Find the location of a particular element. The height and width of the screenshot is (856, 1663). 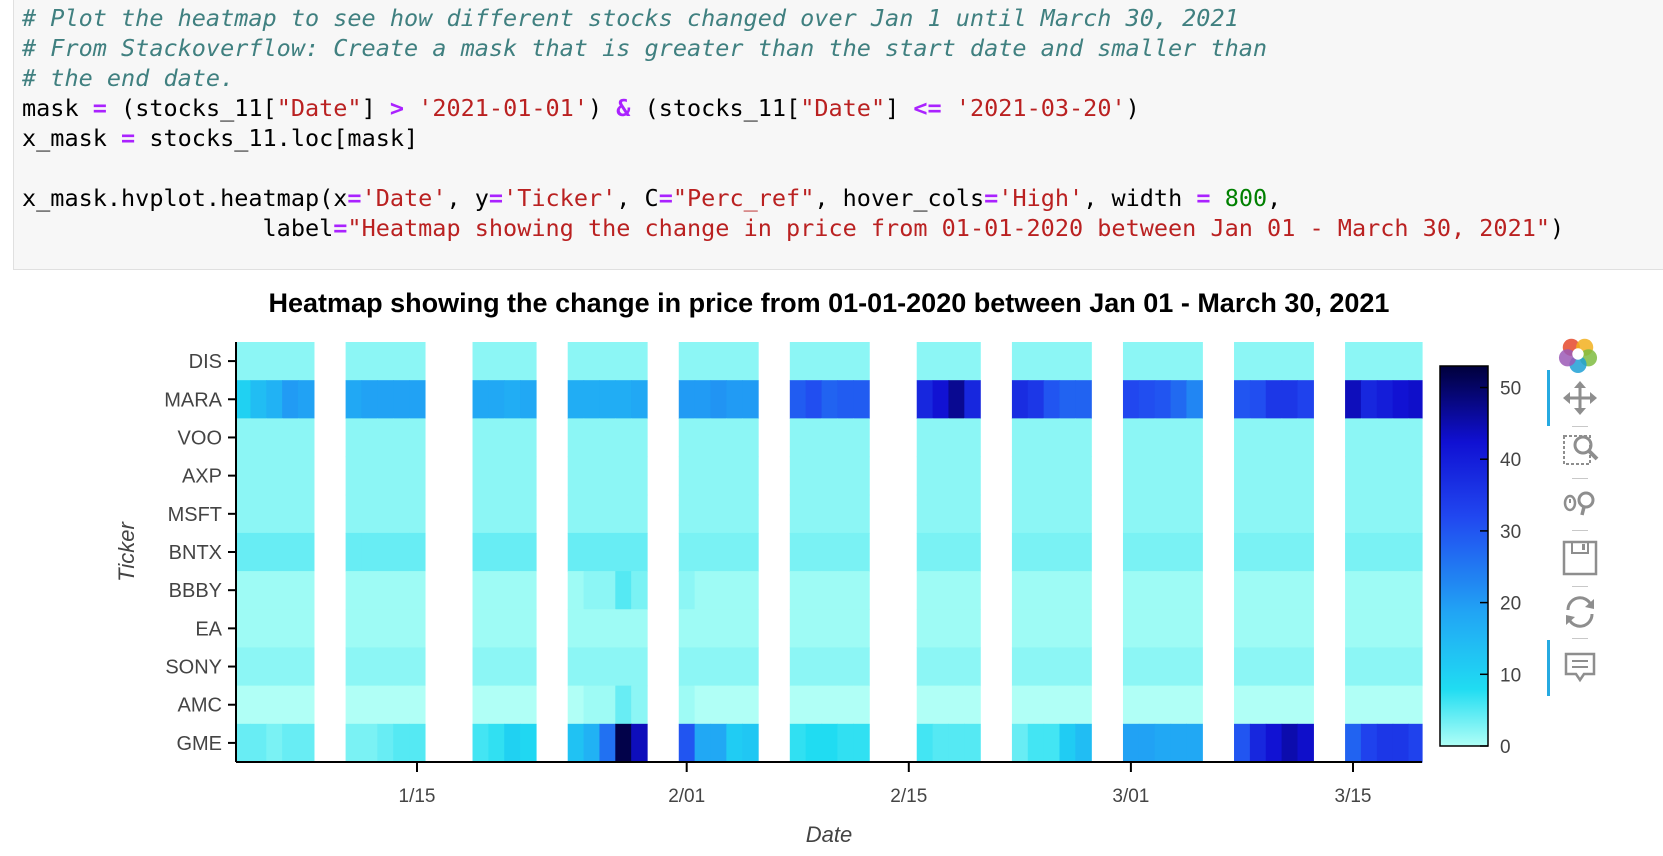

code-line-3: # the end date. is located at coordinates (128, 78).